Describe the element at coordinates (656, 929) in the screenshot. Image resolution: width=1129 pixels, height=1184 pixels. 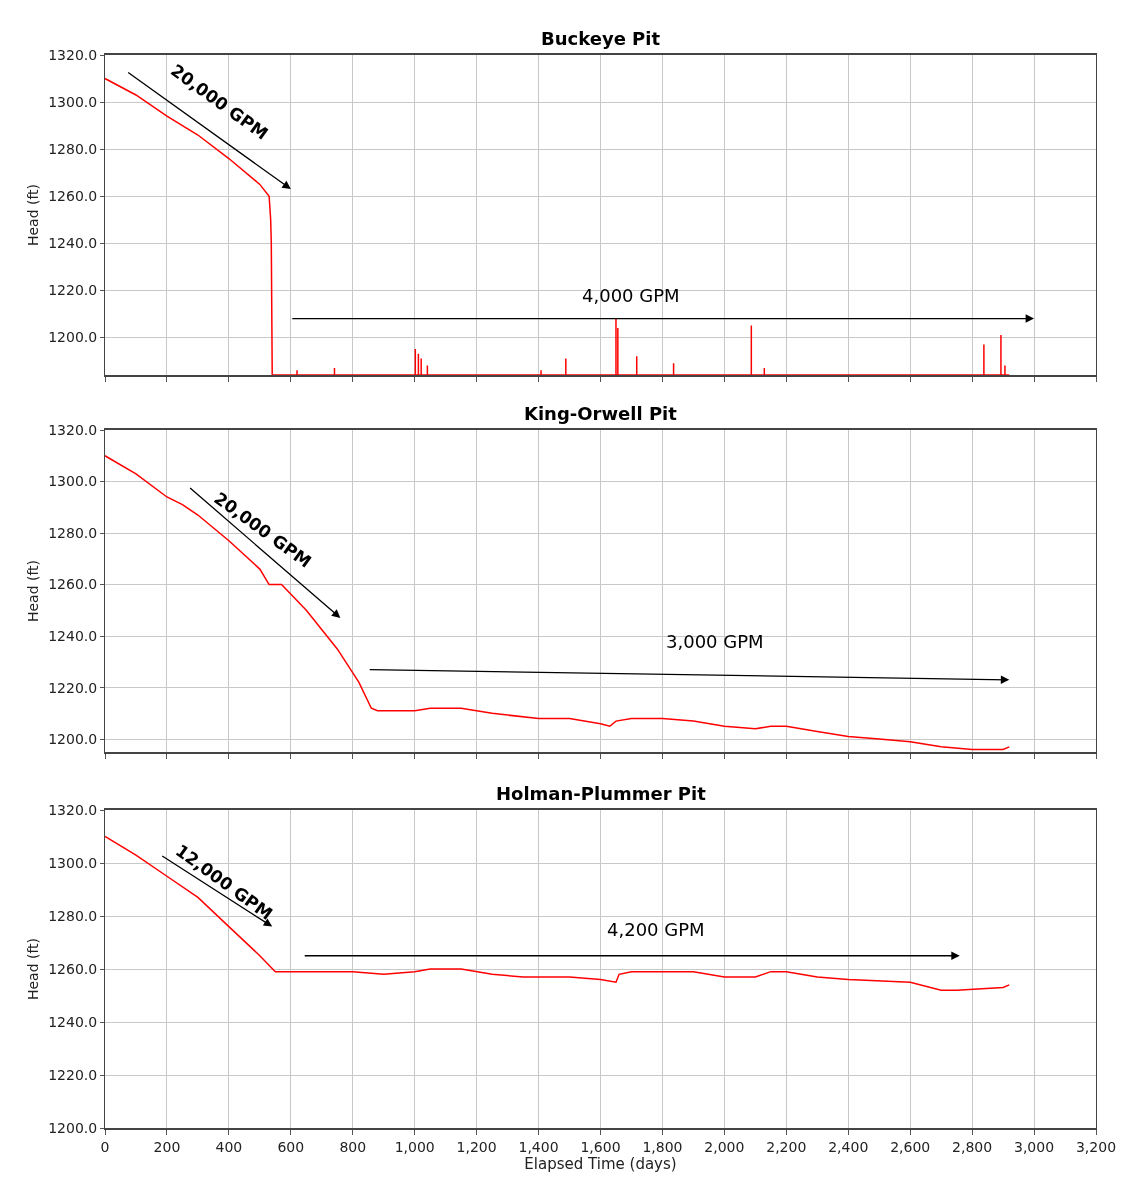
I see `annotation: 4,200 GPM` at that location.